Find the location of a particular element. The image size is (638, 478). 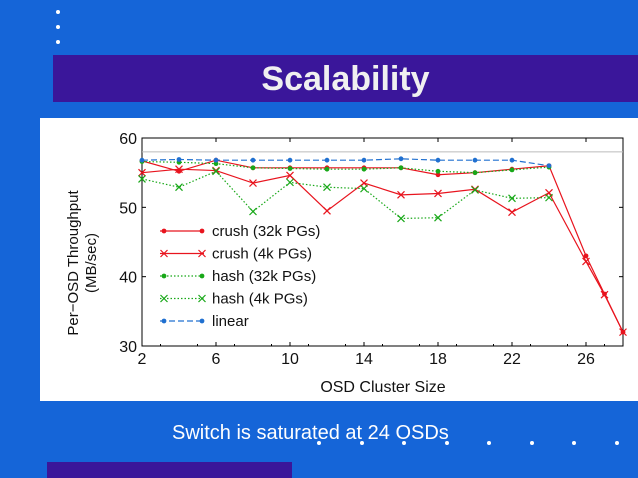

x-tick-label: 18 is located at coordinates (438, 359).